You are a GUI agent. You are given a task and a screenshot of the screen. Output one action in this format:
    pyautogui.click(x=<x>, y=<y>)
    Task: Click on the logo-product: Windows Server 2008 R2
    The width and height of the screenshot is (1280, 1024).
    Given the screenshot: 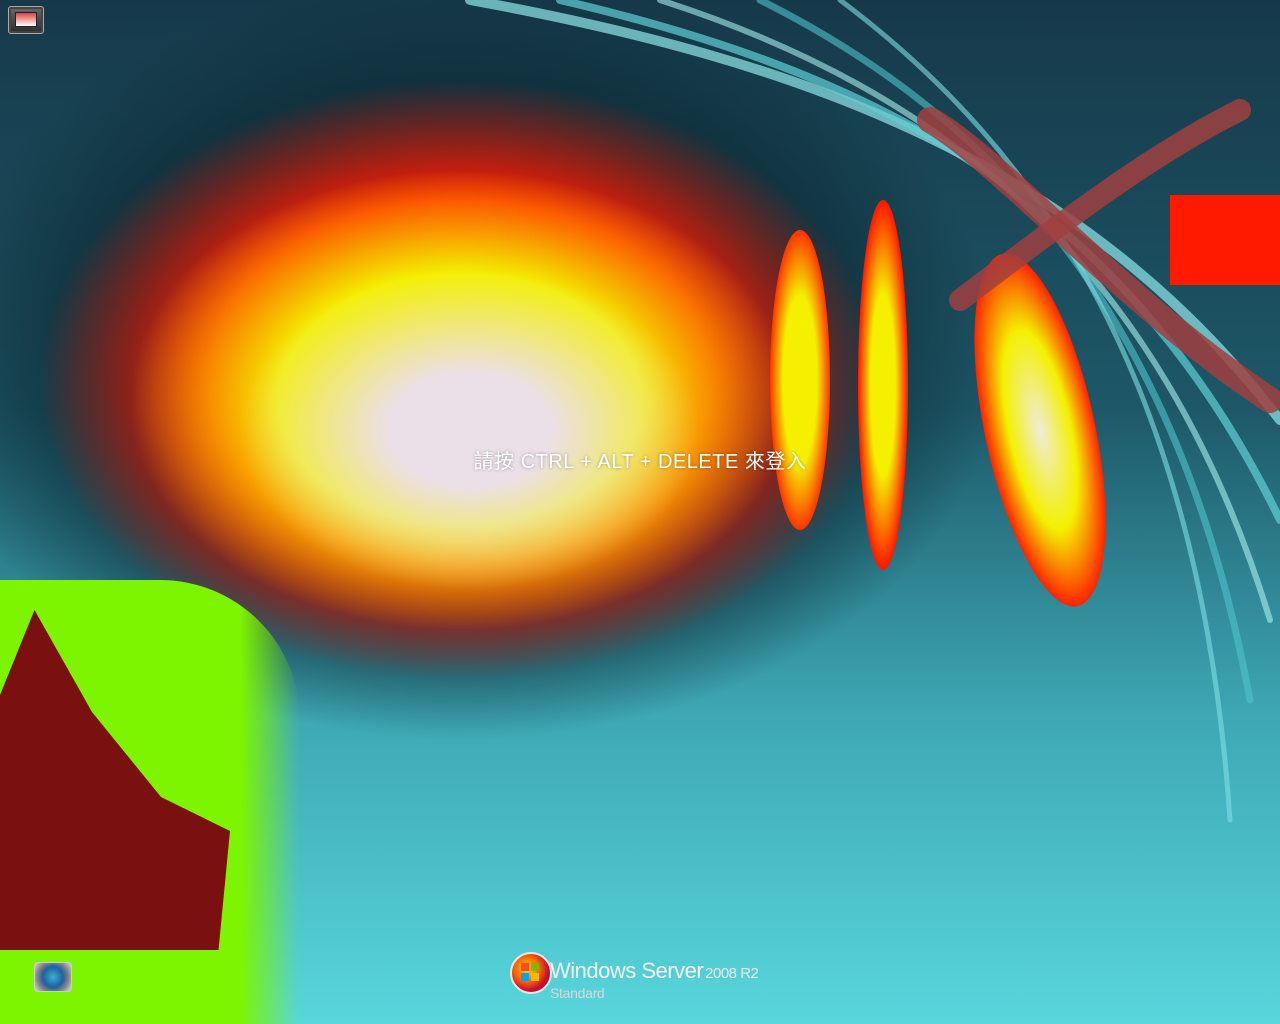 What is the action you would take?
    pyautogui.click(x=654, y=971)
    